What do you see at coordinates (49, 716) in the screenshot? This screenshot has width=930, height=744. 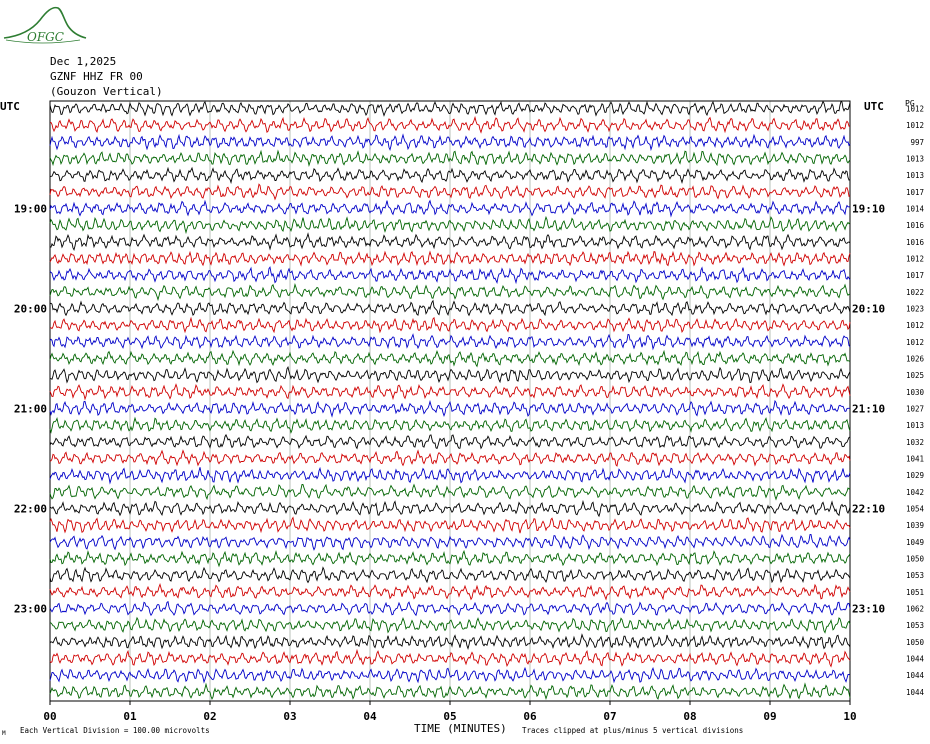 I see `x-tick-label: 00` at bounding box center [49, 716].